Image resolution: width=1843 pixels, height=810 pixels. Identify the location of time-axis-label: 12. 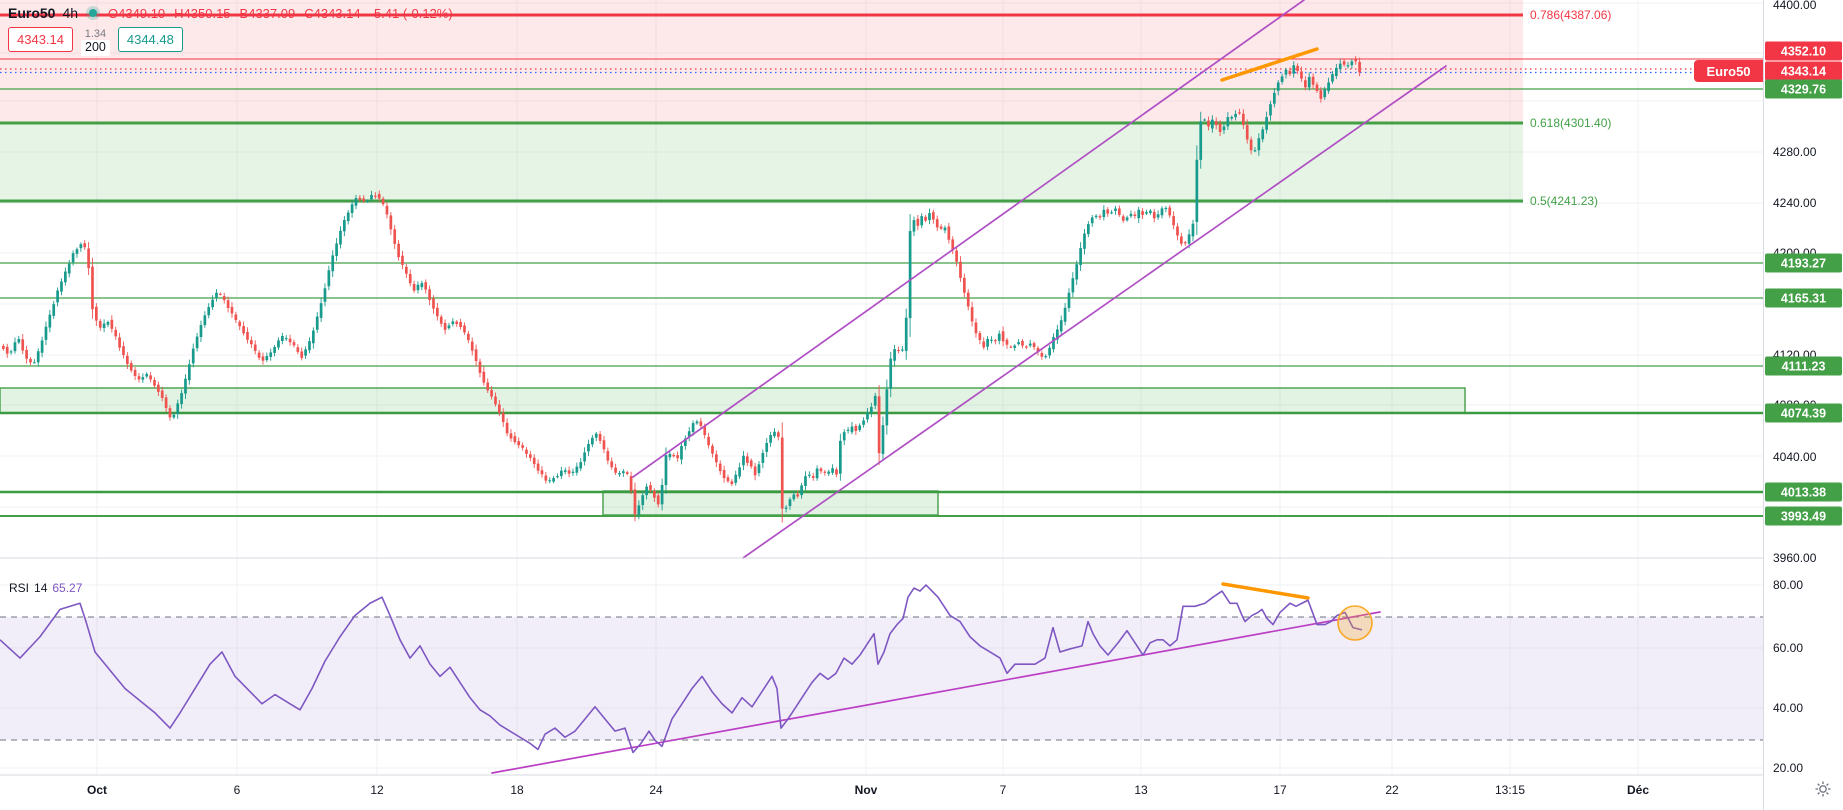
(377, 790).